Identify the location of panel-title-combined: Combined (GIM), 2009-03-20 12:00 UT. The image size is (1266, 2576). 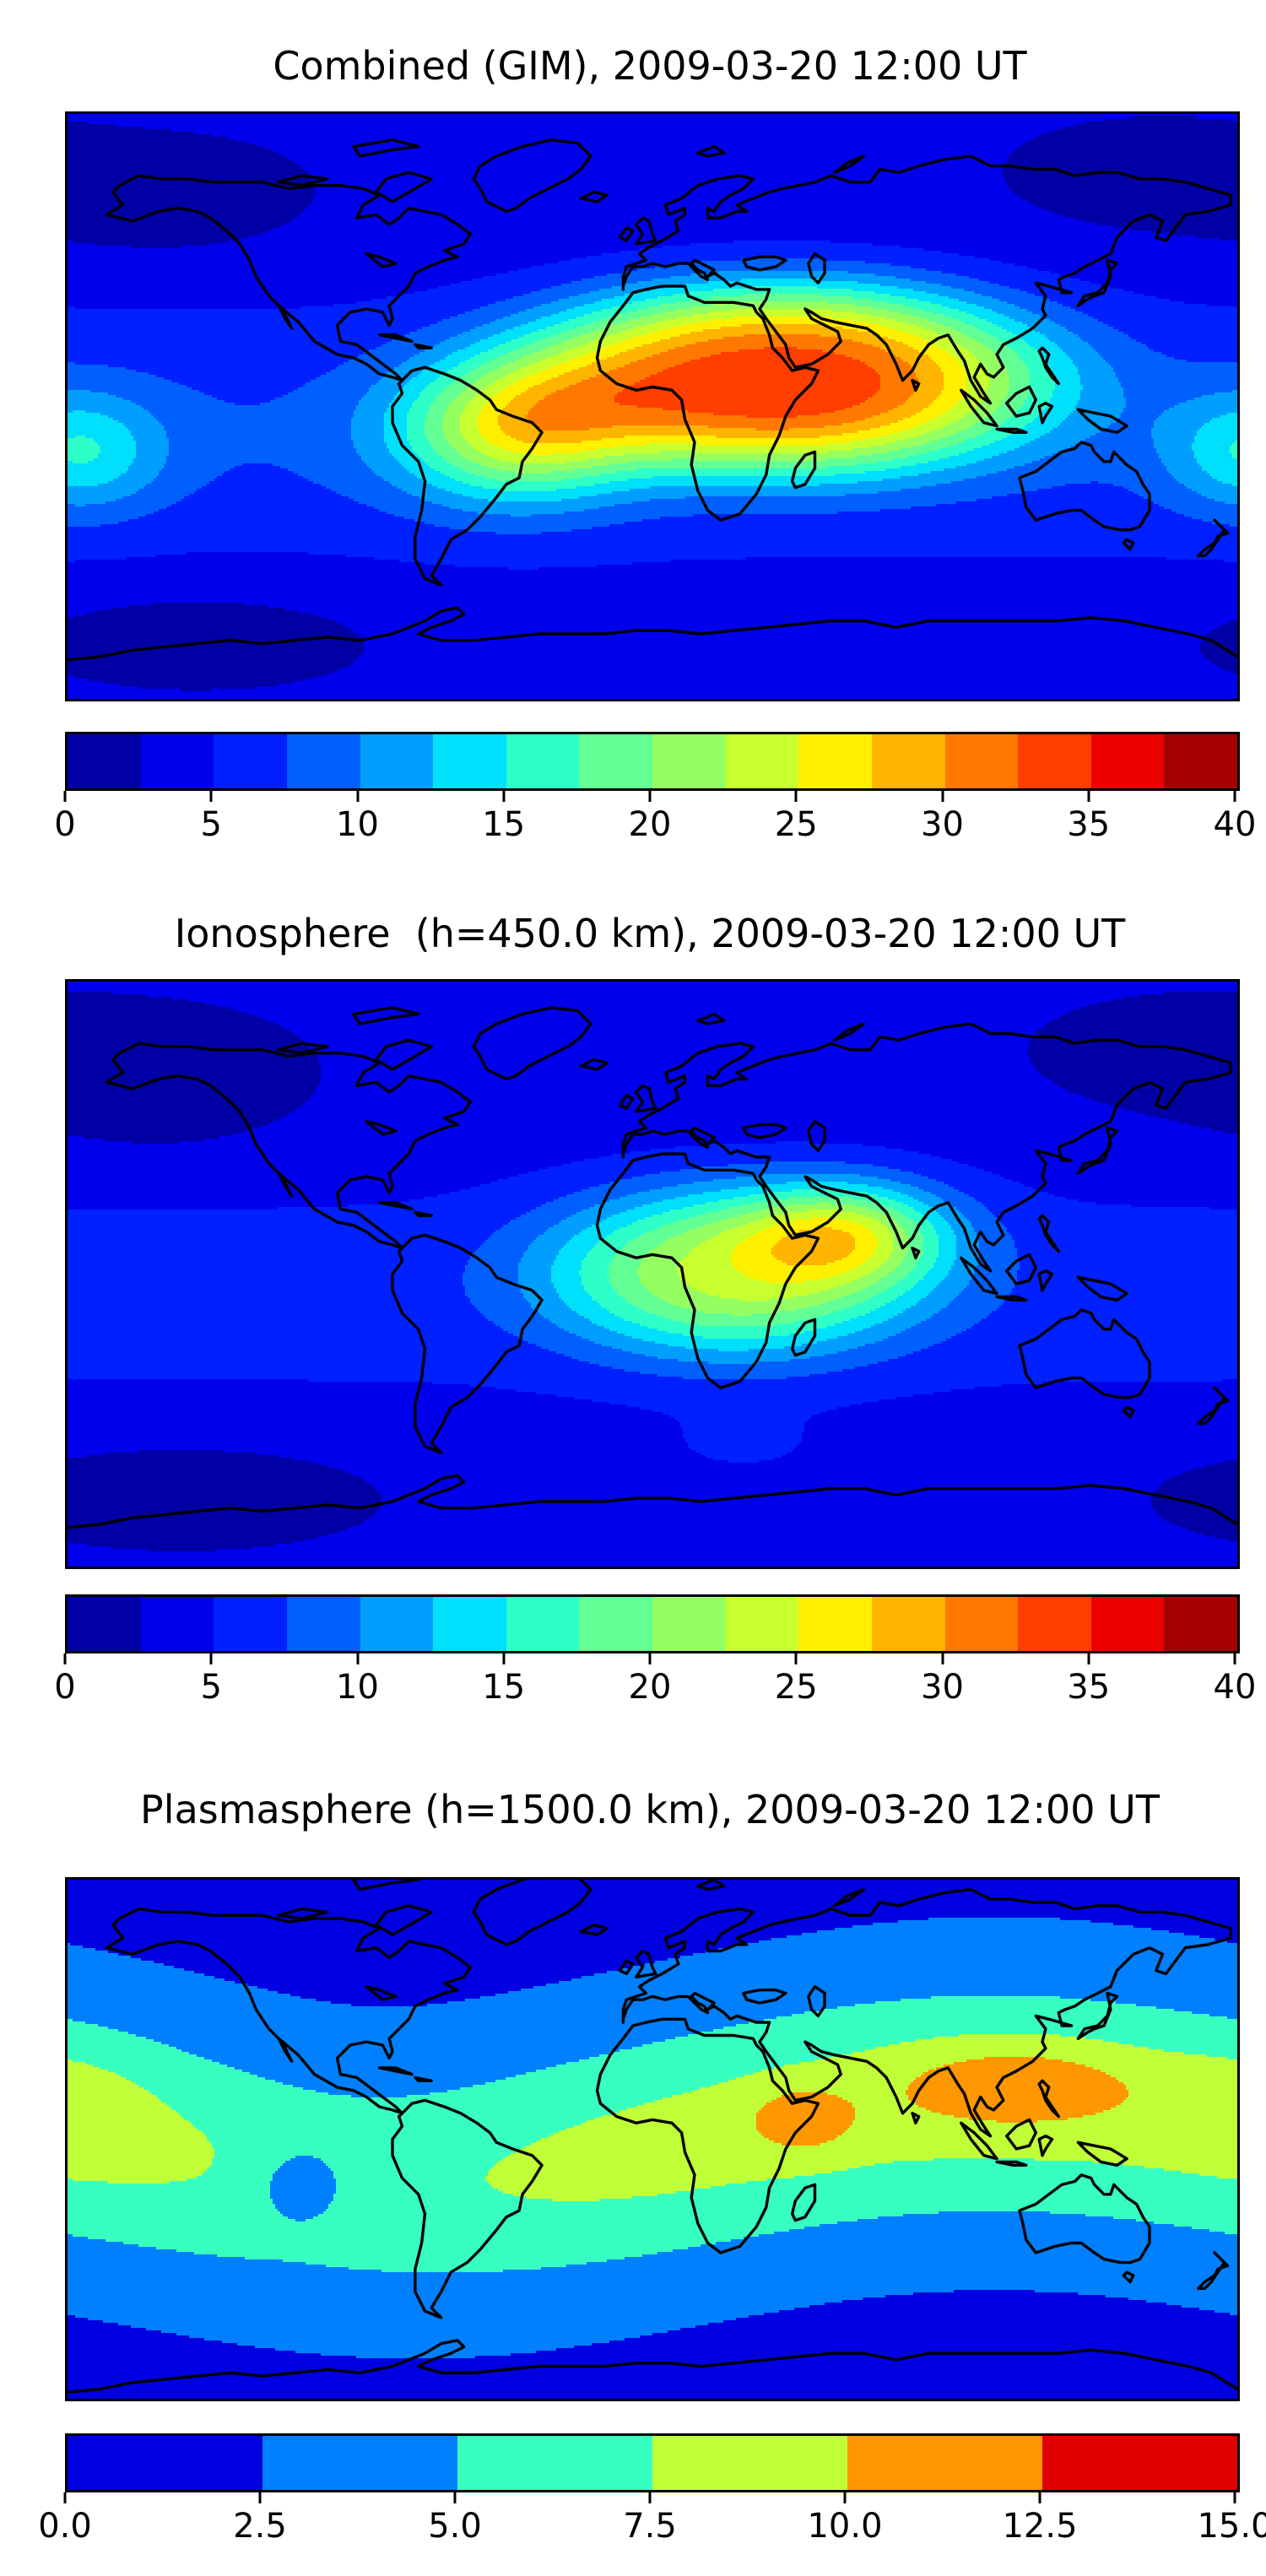
(650, 66).